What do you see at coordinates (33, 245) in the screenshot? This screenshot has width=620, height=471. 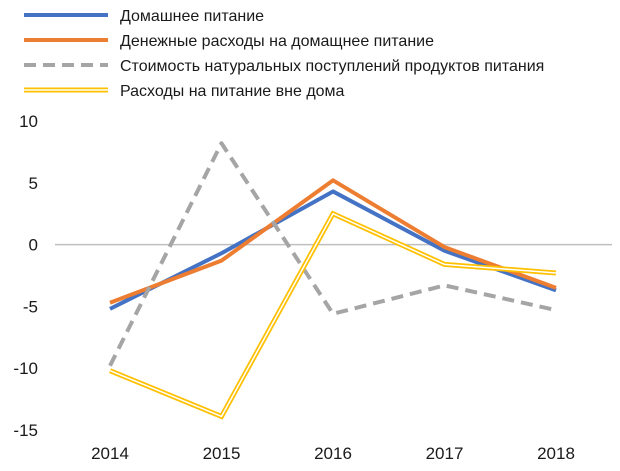 I see `y-tick-label: 0` at bounding box center [33, 245].